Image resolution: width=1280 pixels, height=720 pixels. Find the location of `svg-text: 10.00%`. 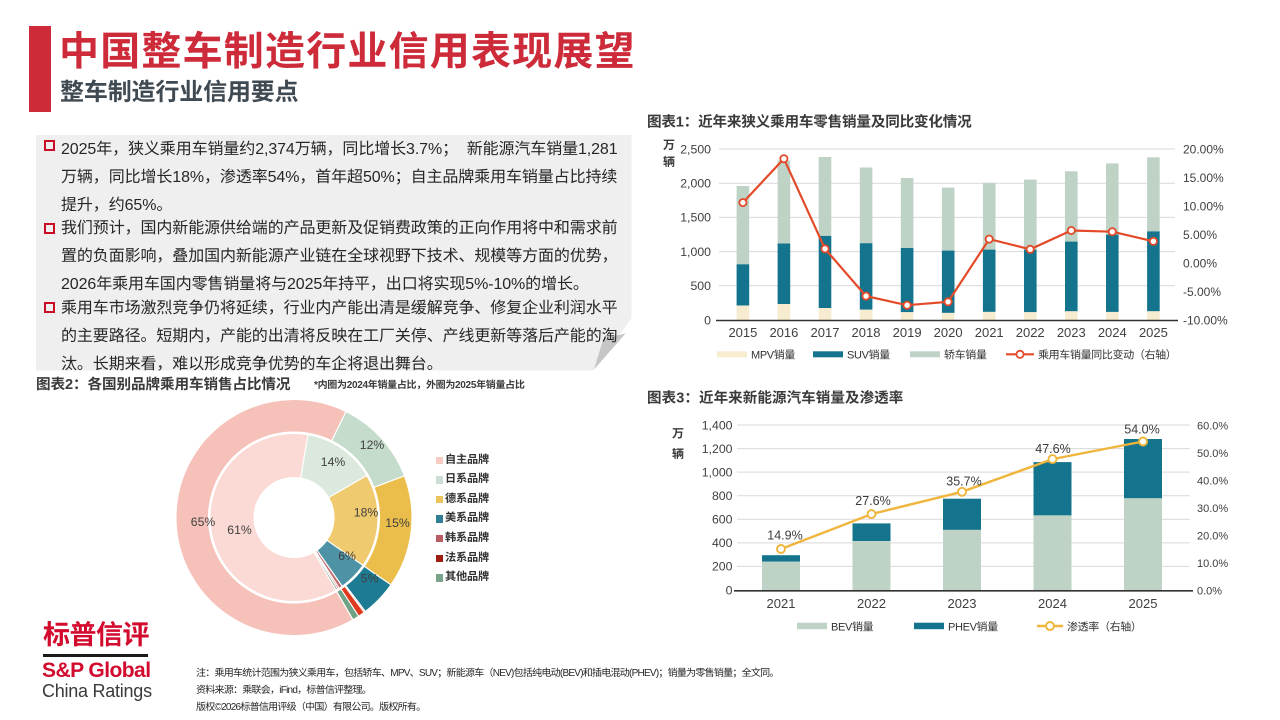

svg-text: 10.00% is located at coordinates (1203, 206).